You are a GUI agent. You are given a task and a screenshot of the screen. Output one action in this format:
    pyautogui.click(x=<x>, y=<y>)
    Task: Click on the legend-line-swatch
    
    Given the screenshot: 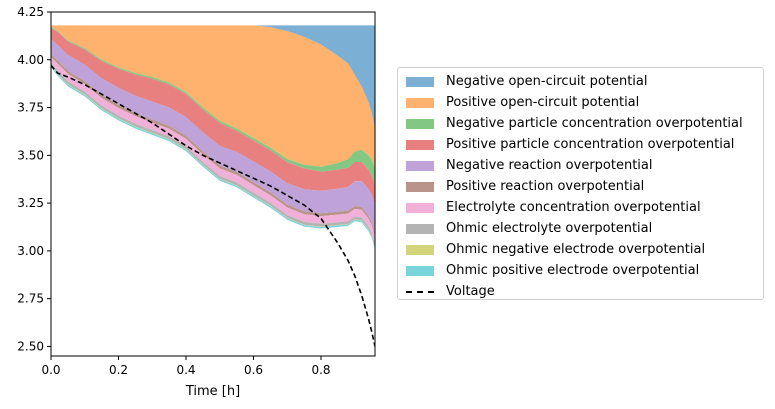 What is the action you would take?
    pyautogui.click(x=420, y=291)
    